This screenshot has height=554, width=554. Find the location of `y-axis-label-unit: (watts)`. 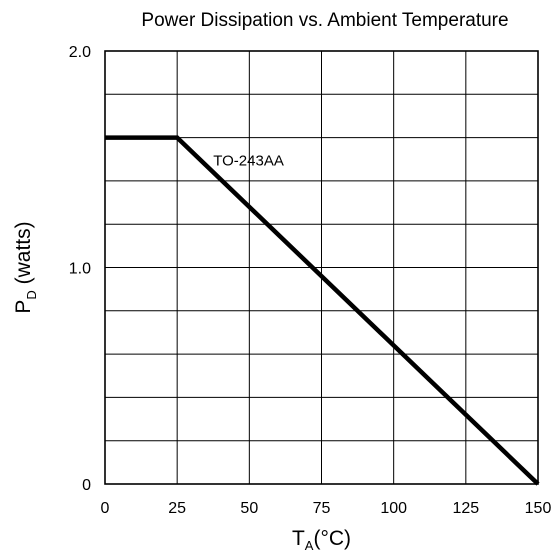

y-axis-label-unit: (watts) is located at coordinates (23, 255).